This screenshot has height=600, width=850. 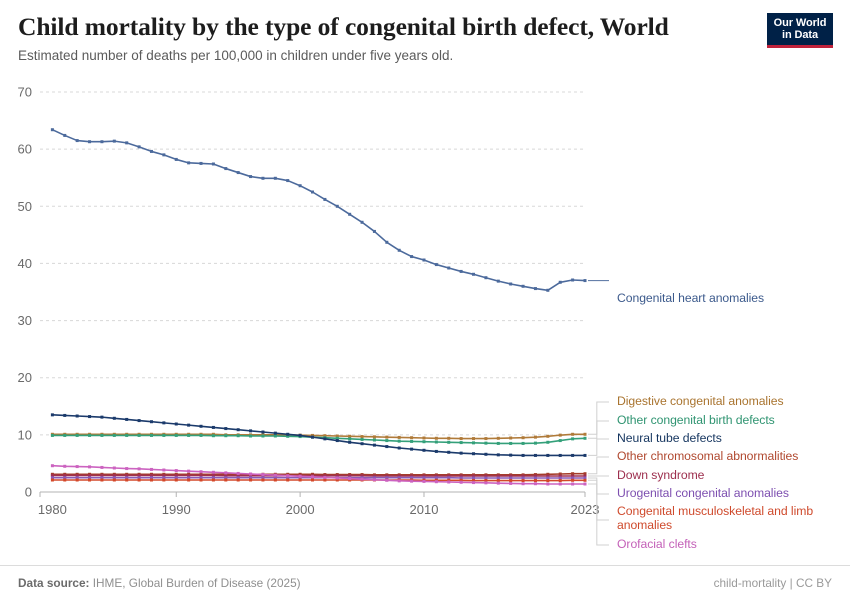 What do you see at coordinates (727, 493) in the screenshot?
I see `legend-item-urogenital-congenital: Urogenital congenital anomalies` at bounding box center [727, 493].